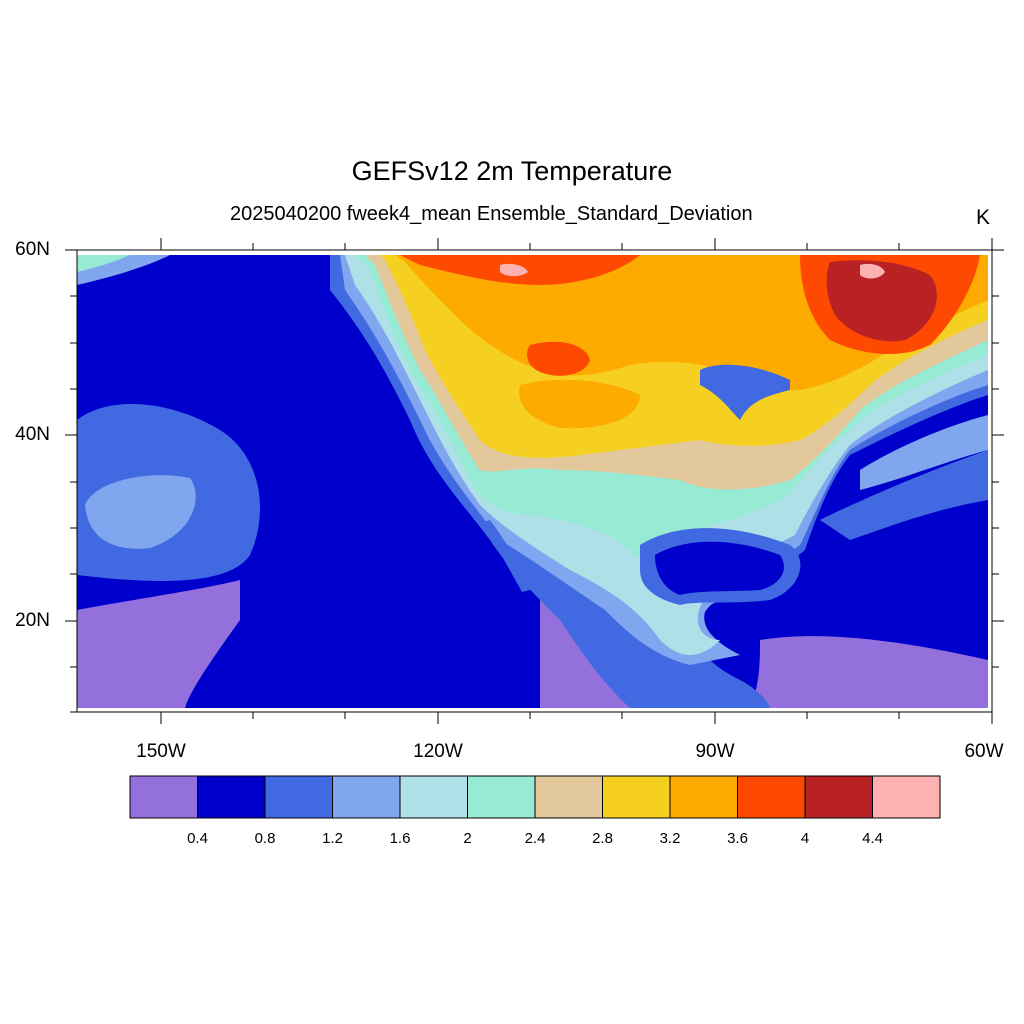 The height and width of the screenshot is (1024, 1024). Describe the element at coordinates (400, 838) in the screenshot. I see `colorbar-label: 1.6` at that location.